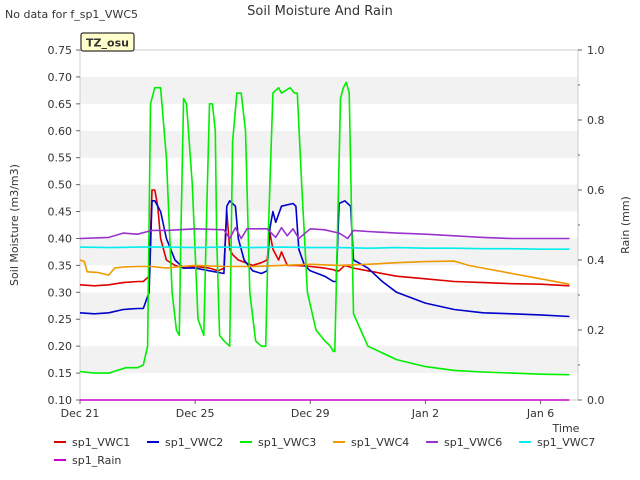  I want to click on series-line-sp1-vwc7, so click(324, 248).